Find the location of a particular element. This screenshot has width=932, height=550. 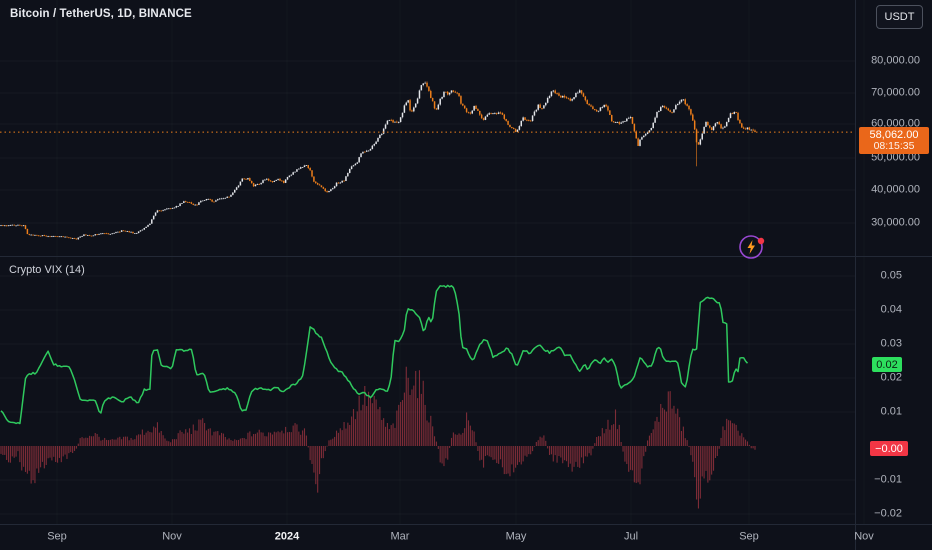

symbol-title: Bitcoin / TetherUS, 1D, BINANCE is located at coordinates (101, 14).